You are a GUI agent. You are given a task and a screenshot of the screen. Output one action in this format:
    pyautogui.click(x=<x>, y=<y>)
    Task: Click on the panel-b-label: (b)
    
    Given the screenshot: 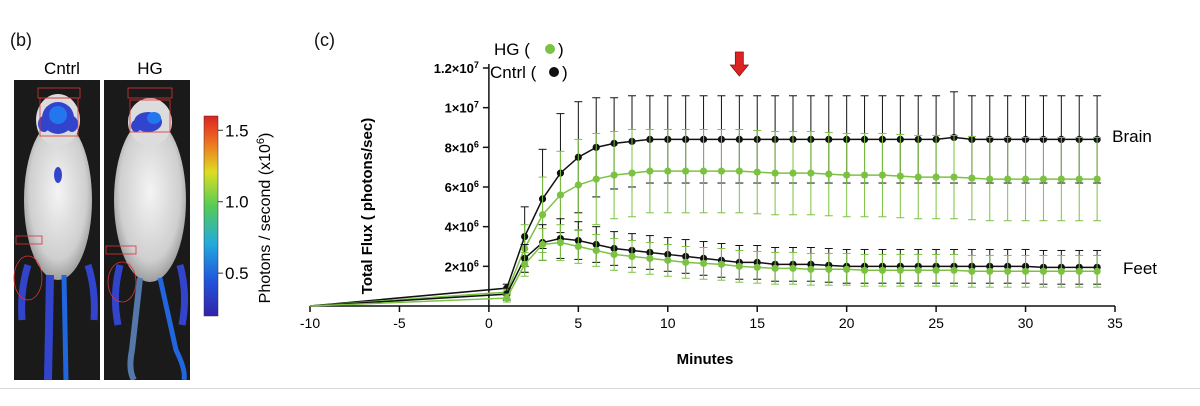 What is the action you would take?
    pyautogui.click(x=21, y=40)
    